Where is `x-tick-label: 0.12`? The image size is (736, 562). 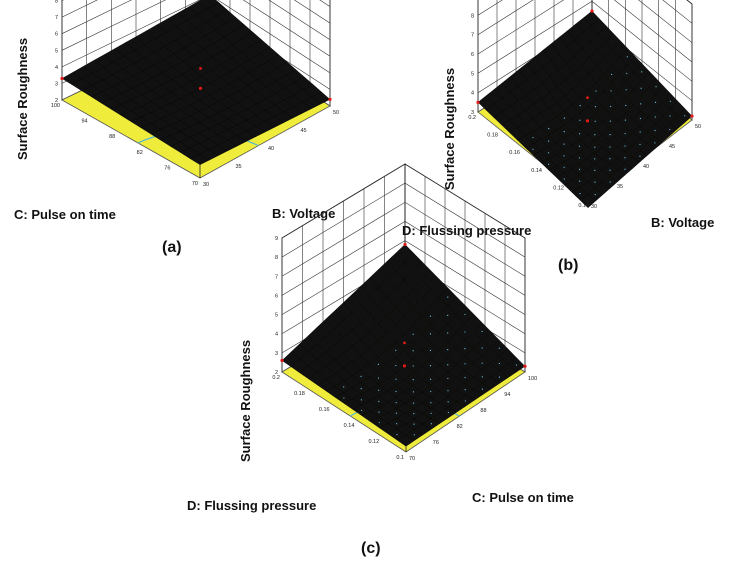
x-tick-label: 0.12 is located at coordinates (373, 442).